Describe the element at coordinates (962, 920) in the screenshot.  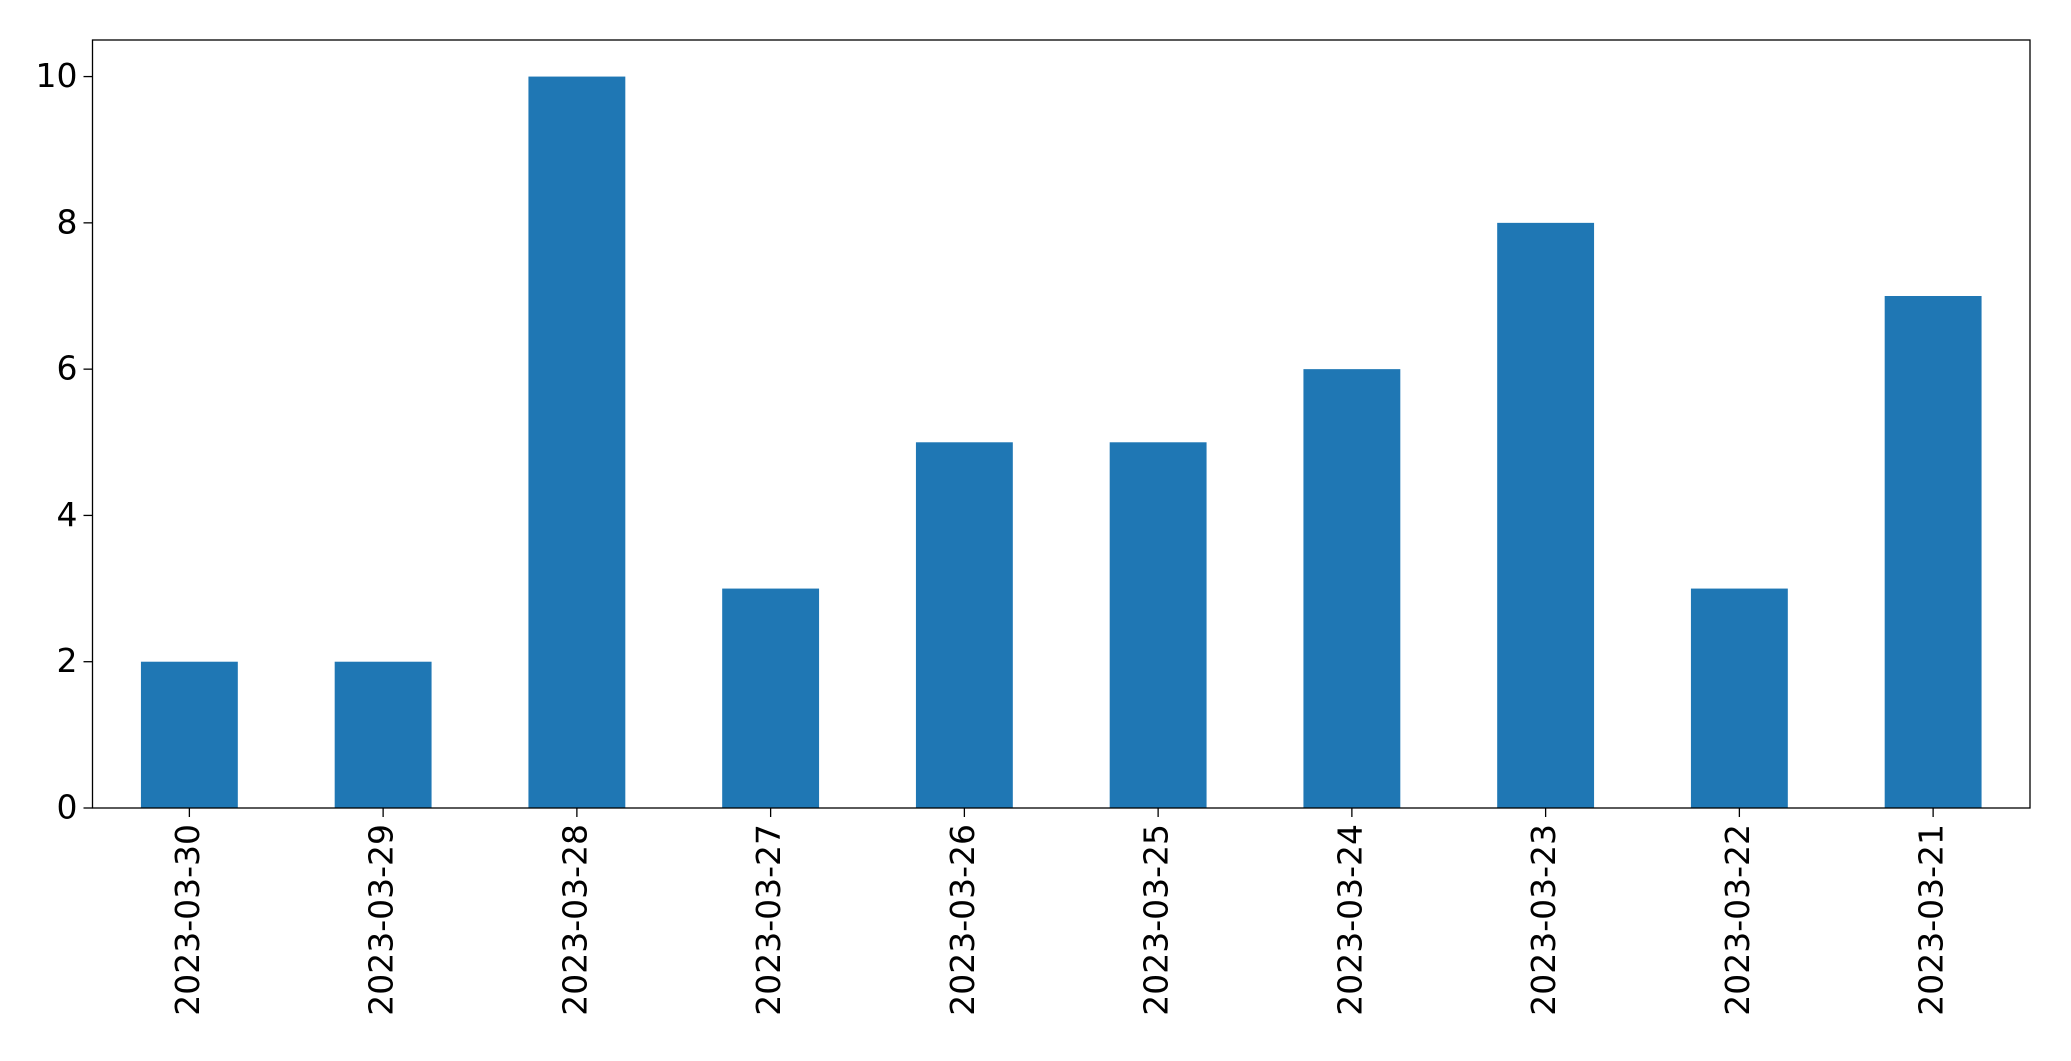
I see `x-tick-label: 2023-03-26` at that location.